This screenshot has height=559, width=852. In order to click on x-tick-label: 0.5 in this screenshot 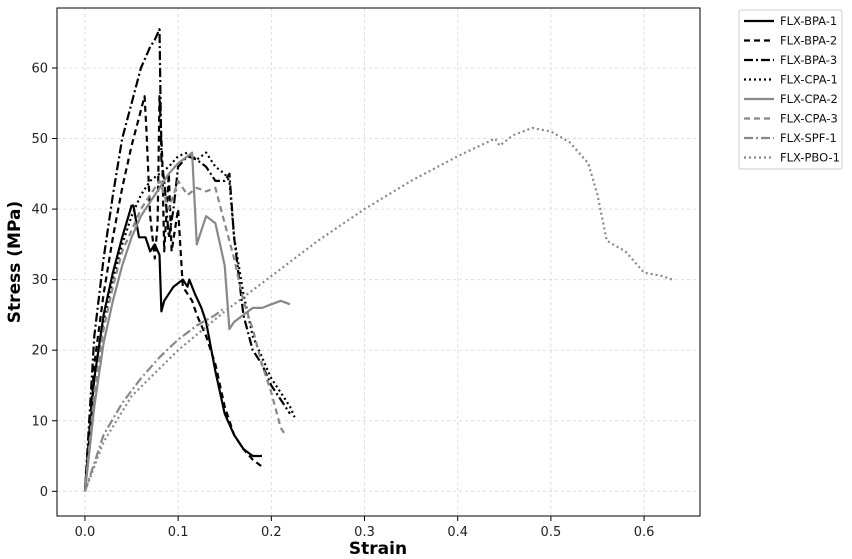, I will do `click(551, 532)`.